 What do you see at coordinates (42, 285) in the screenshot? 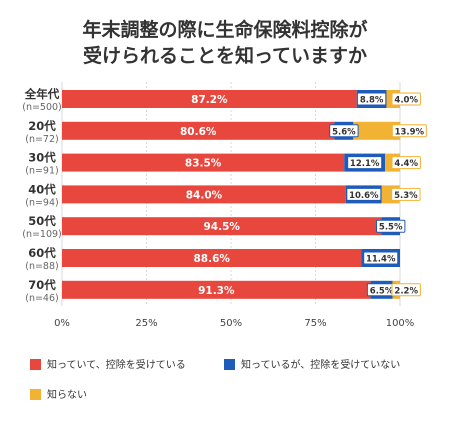
I see `category-label: 70代` at bounding box center [42, 285].